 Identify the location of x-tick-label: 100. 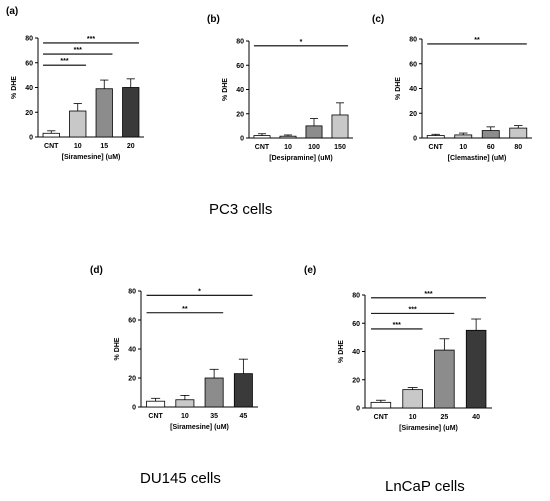
(314, 147).